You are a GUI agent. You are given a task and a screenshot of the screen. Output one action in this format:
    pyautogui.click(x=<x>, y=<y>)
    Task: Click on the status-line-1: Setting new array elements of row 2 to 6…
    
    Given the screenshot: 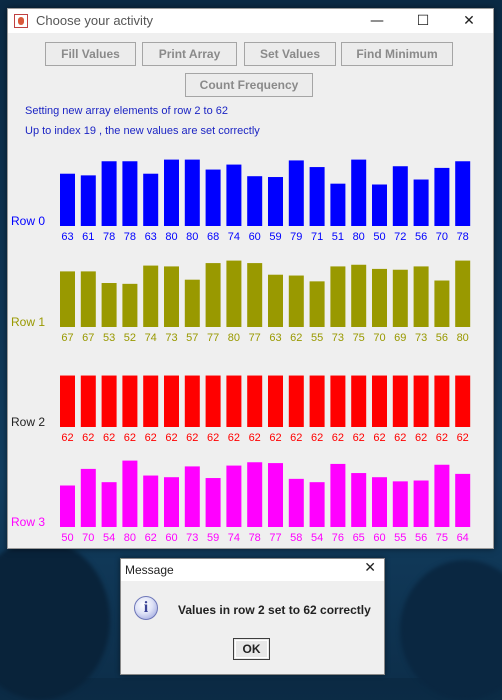 What is the action you would take?
    pyautogui.click(x=126, y=111)
    